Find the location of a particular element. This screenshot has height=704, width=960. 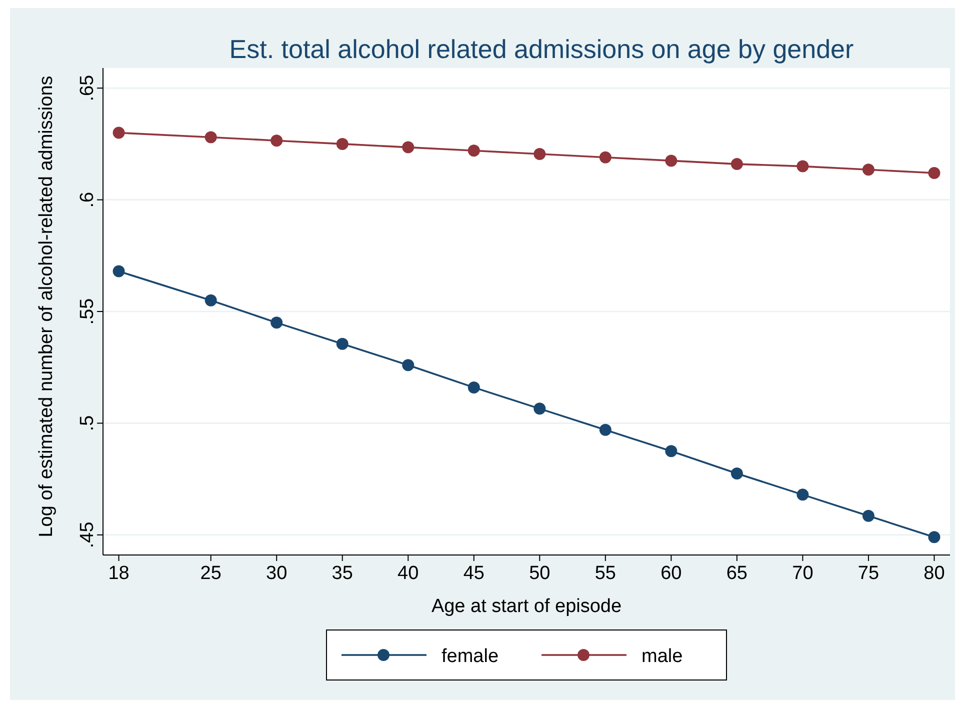

x-tick-label: 25 is located at coordinates (211, 573).